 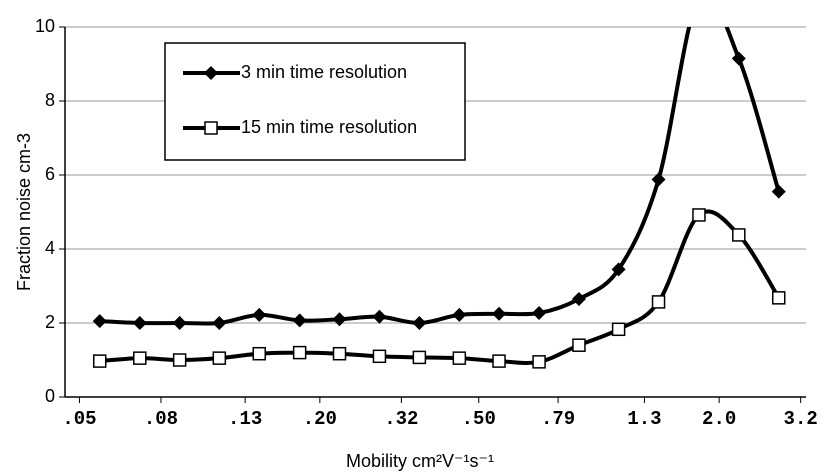 I want to click on y-axis-title: Fraction noise cm-3, so click(x=24, y=212).